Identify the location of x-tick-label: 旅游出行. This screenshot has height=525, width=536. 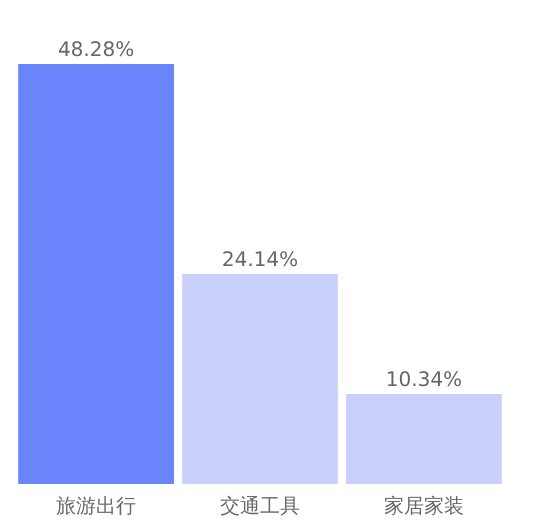
(96, 506).